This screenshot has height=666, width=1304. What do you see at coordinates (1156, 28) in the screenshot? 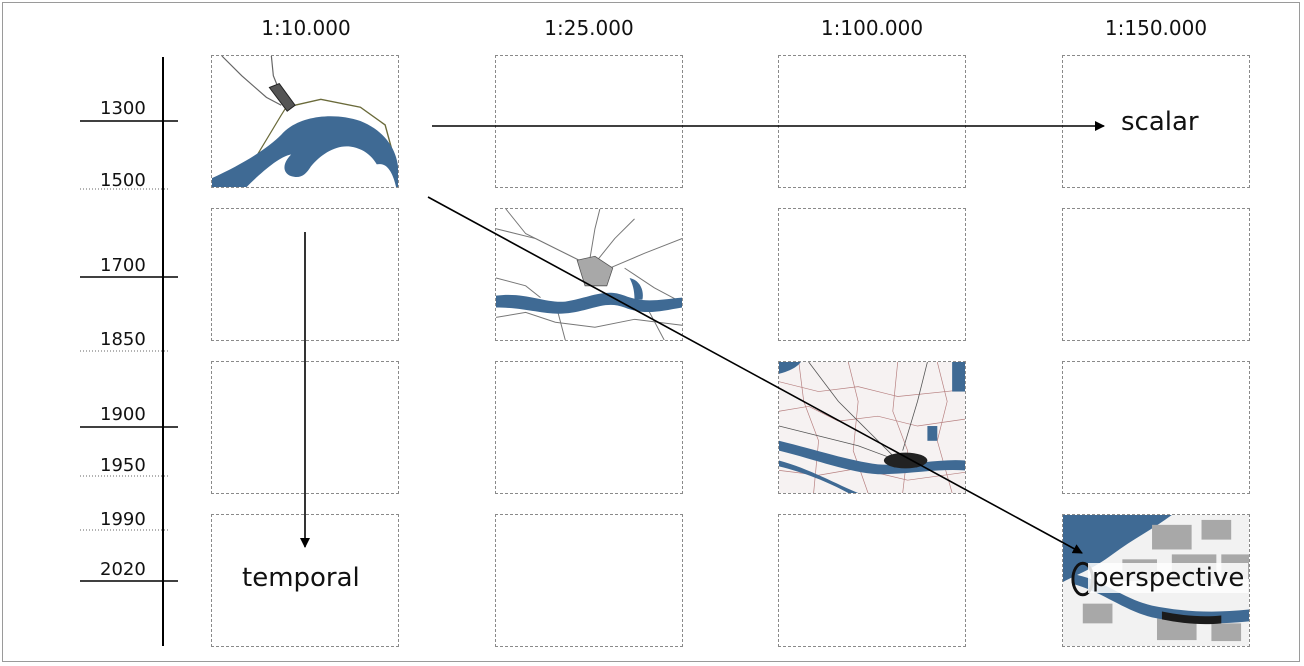
I see `scale-label-1-150000: 1:150.000` at bounding box center [1156, 28].